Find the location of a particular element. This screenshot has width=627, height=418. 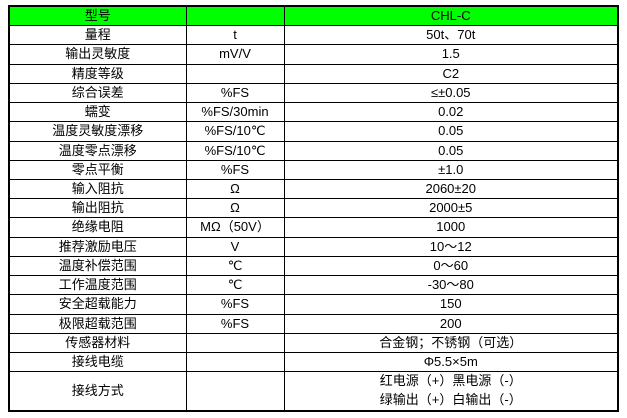

spec-row-temp-compensation-range: 温度补偿范围 ℃ 0～60 is located at coordinates (313, 266).